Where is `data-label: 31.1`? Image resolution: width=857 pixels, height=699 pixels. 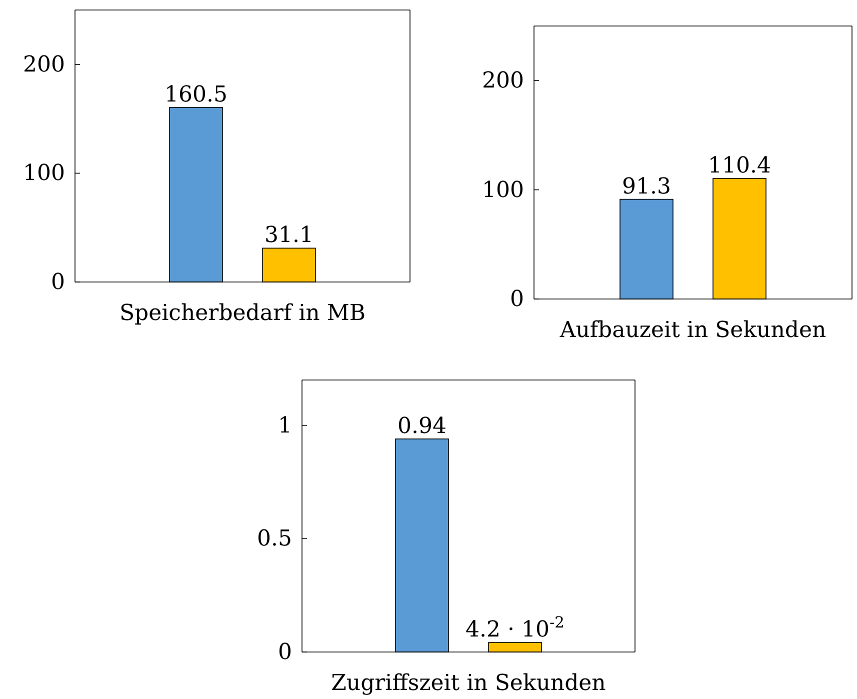 data-label: 31.1 is located at coordinates (289, 235).